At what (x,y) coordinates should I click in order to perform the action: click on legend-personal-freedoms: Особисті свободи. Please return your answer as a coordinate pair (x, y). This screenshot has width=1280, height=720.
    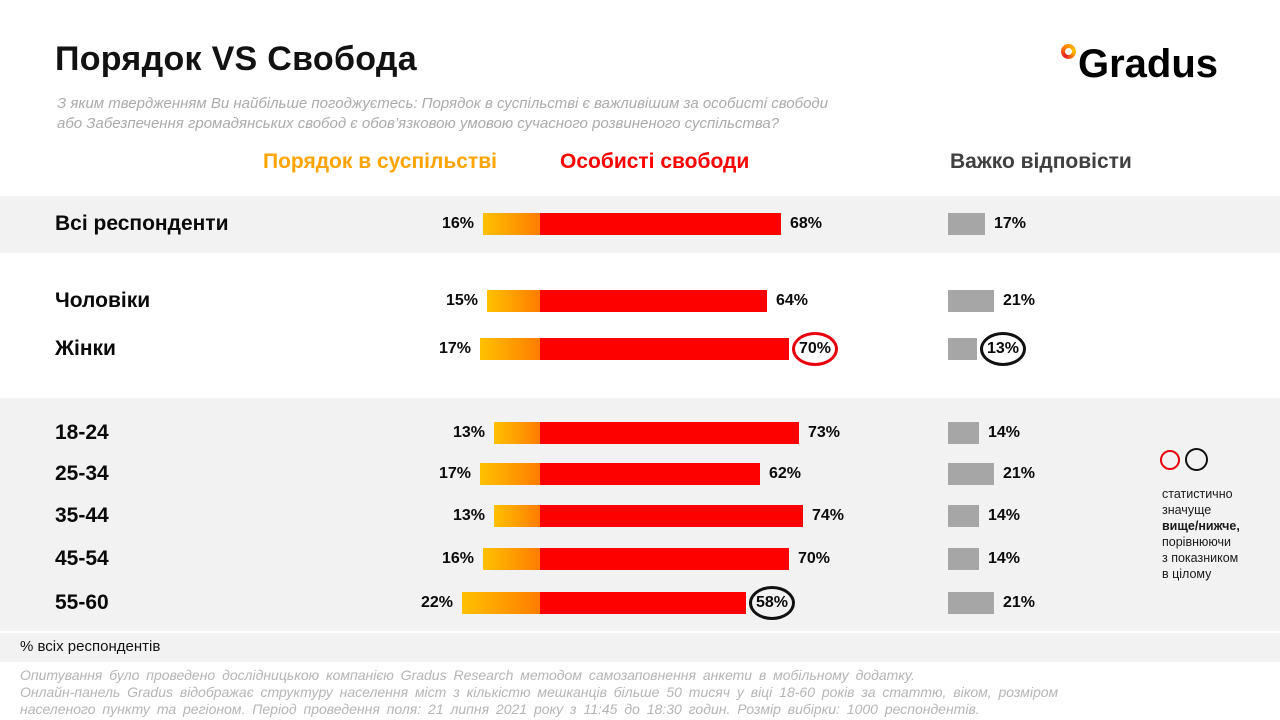
    Looking at the image, I should click on (655, 161).